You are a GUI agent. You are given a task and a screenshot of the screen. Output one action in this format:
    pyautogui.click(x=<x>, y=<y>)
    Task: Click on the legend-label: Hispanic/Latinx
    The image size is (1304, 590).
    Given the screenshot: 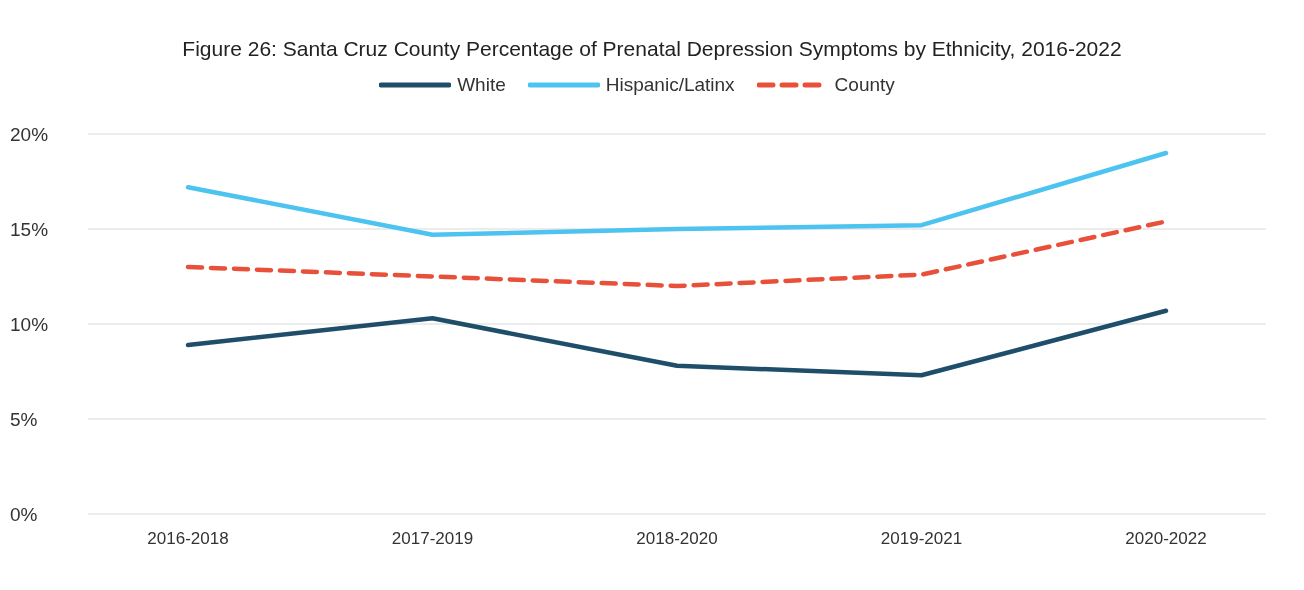 What is the action you would take?
    pyautogui.click(x=669, y=85)
    